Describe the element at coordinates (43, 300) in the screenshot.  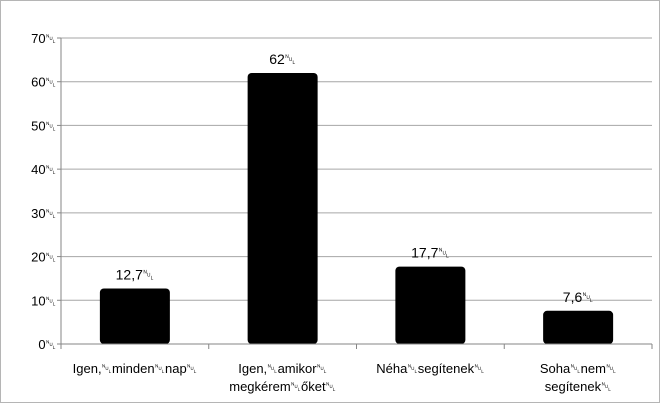
I see `y-tick-label: 10␀` at that location.